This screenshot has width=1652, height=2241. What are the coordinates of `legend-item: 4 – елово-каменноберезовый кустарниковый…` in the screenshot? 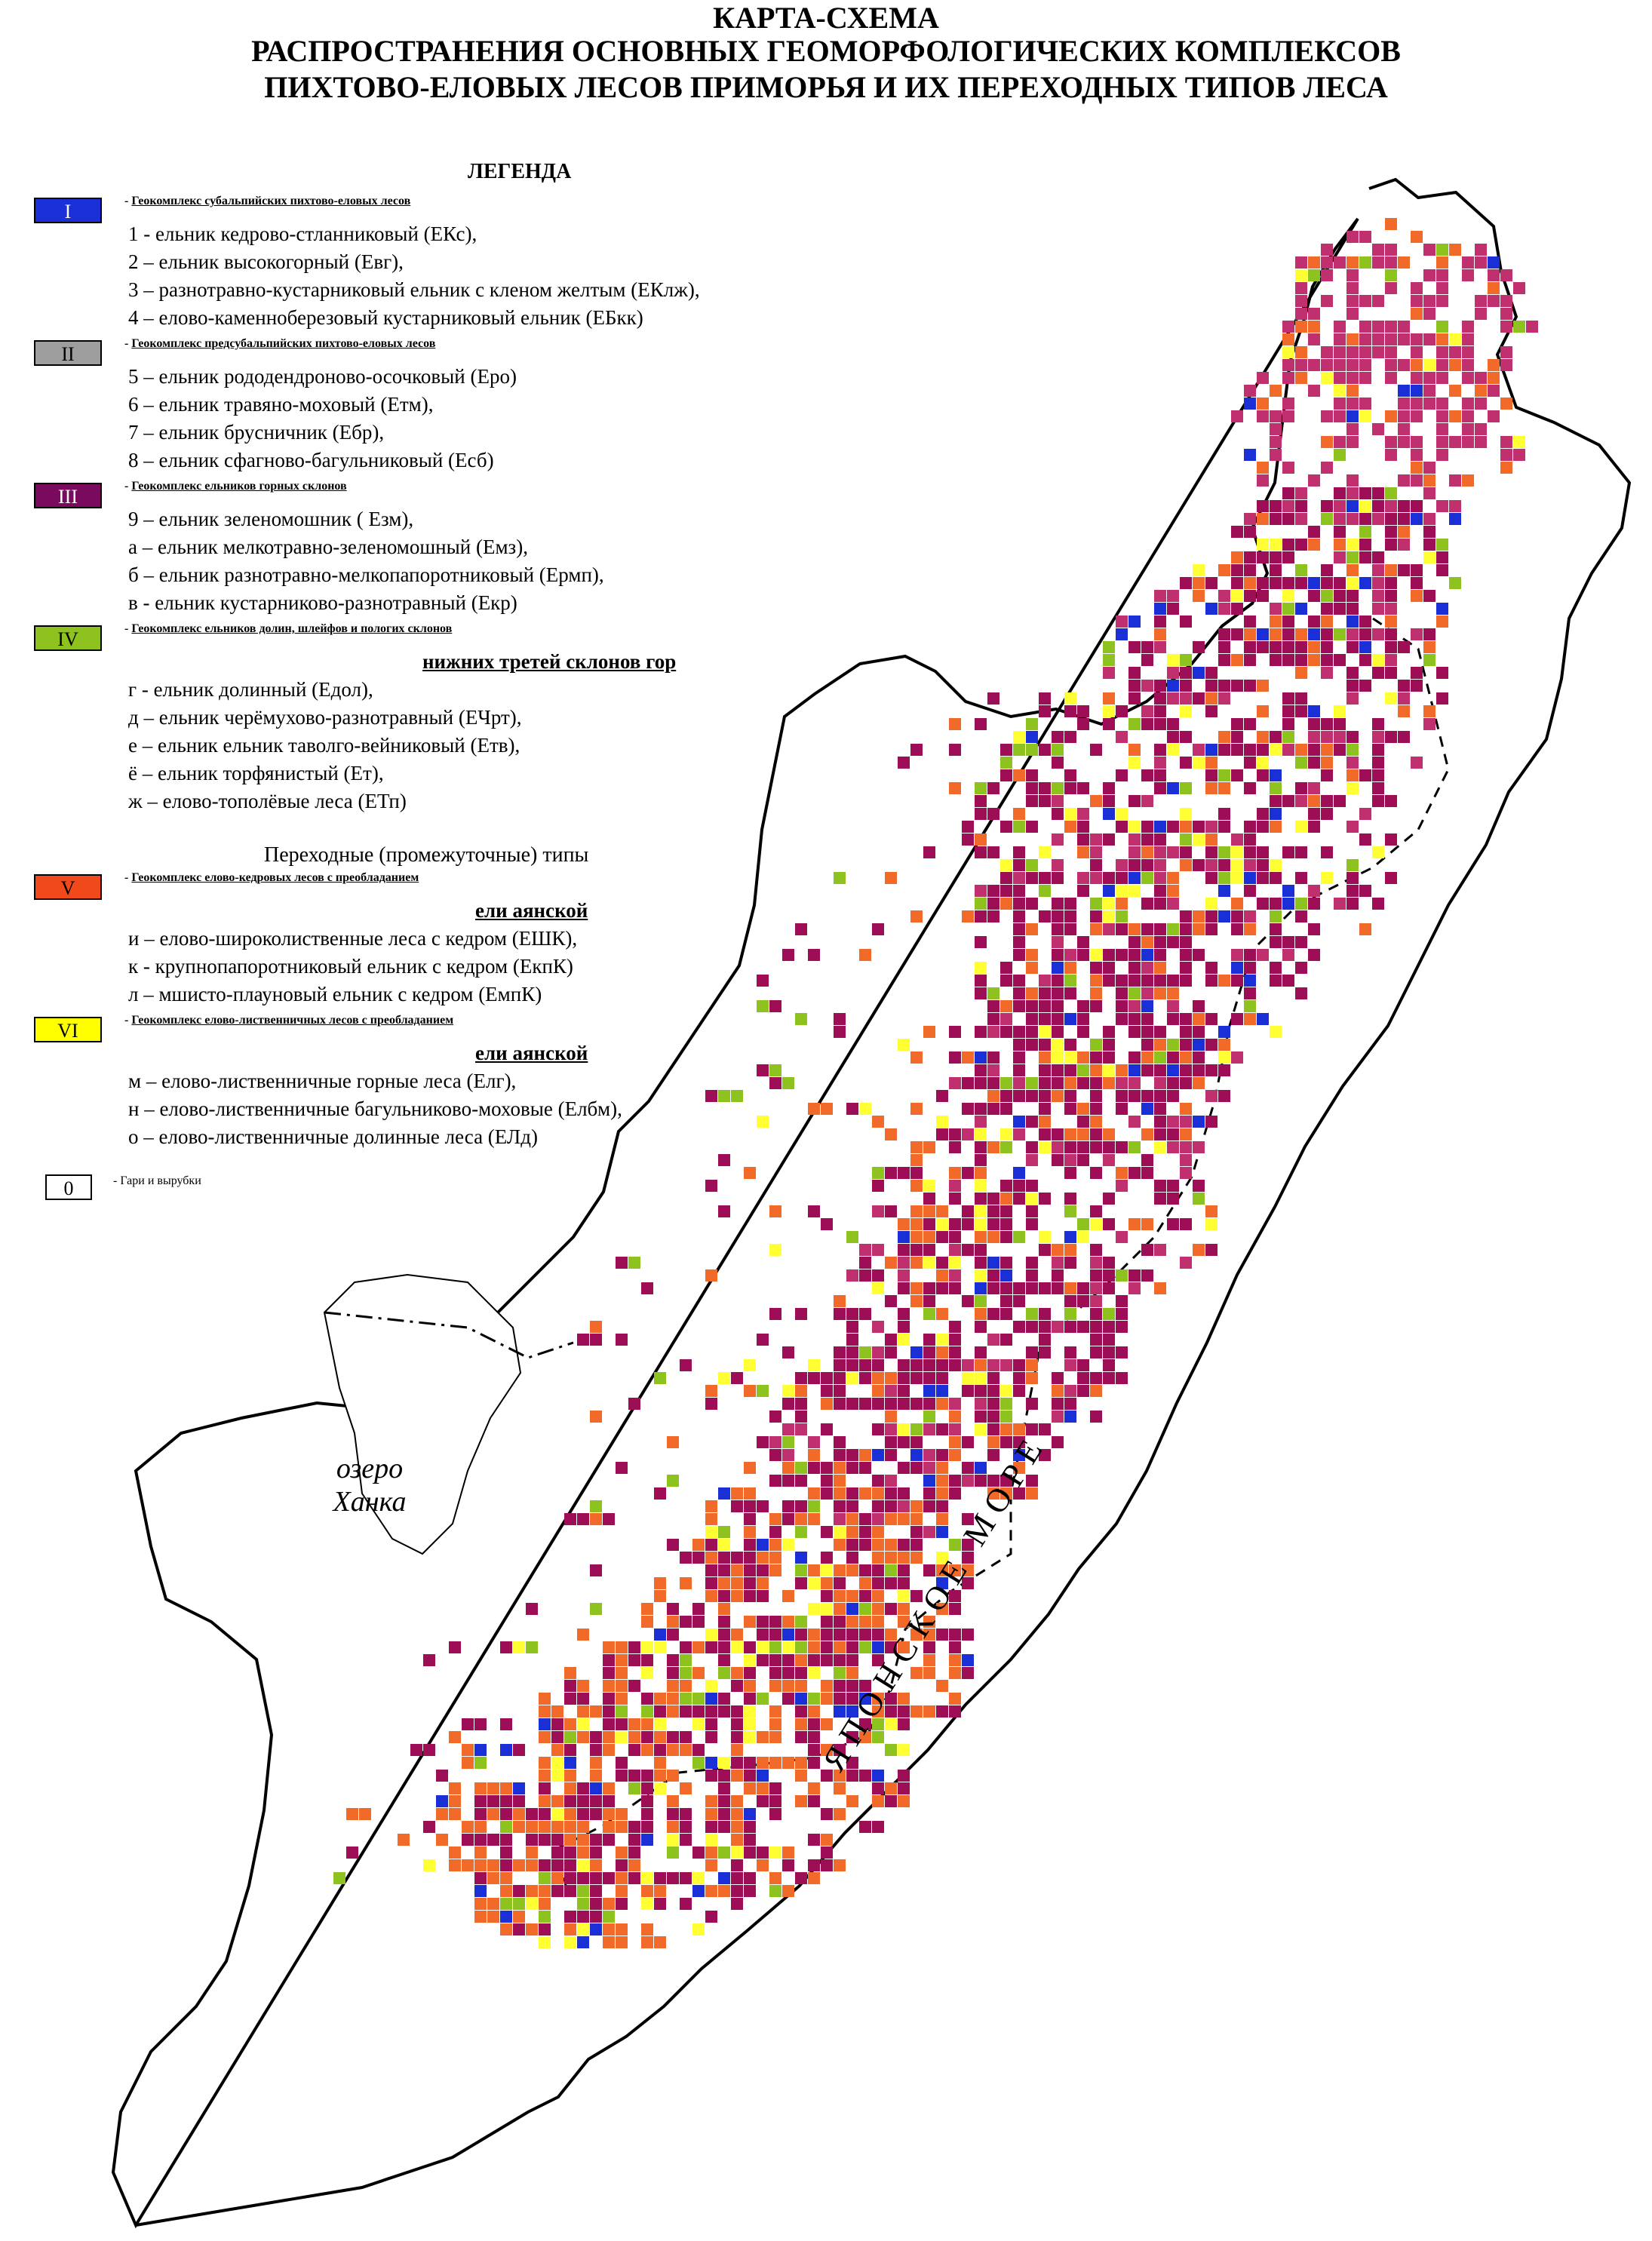 It's located at (385, 317).